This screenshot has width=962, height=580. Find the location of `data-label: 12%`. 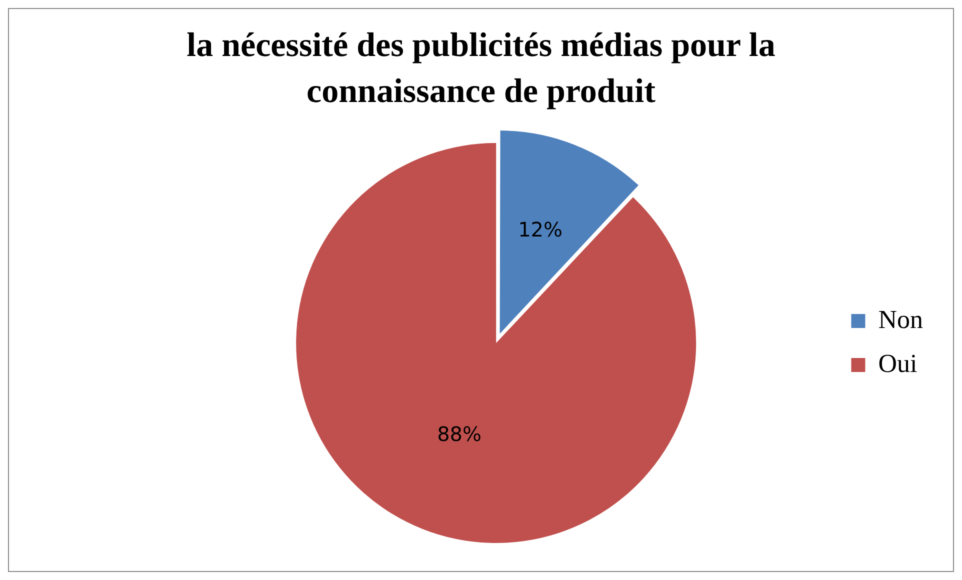

data-label: 12% is located at coordinates (540, 230).